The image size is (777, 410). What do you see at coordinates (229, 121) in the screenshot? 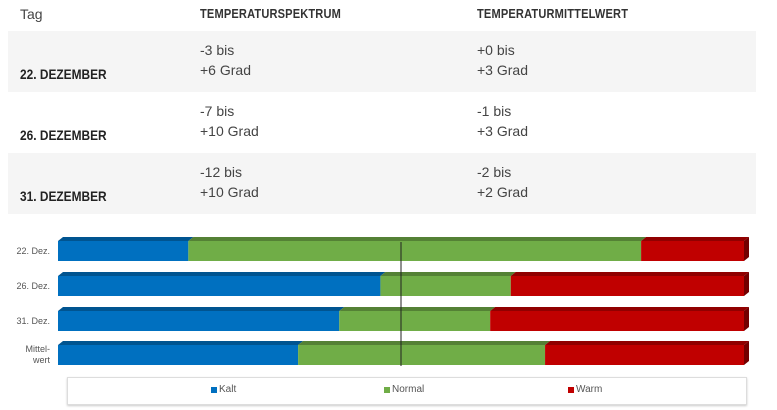
I see `range-cell: -7 bis +10 Grad` at bounding box center [229, 121].